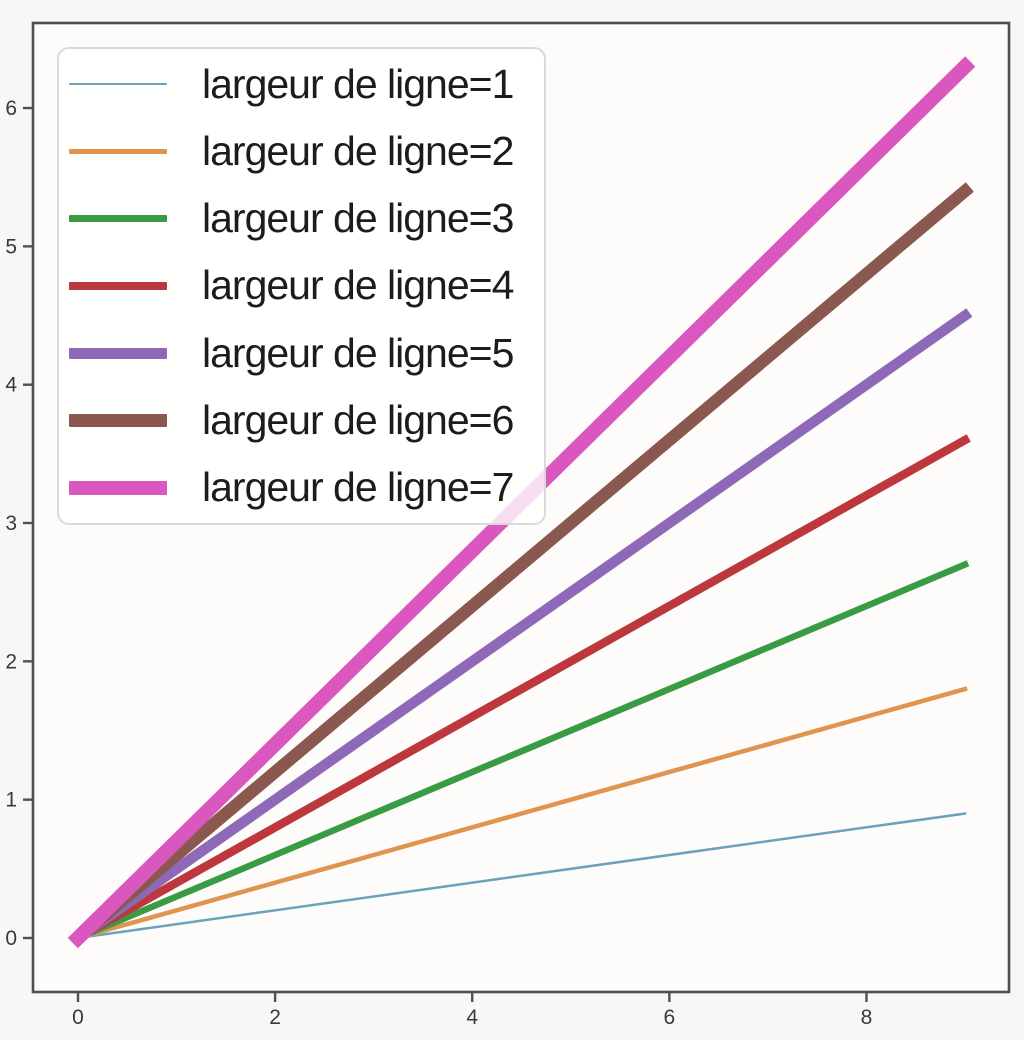 Image resolution: width=1024 pixels, height=1040 pixels. I want to click on y-tick-label: 2, so click(11, 661).